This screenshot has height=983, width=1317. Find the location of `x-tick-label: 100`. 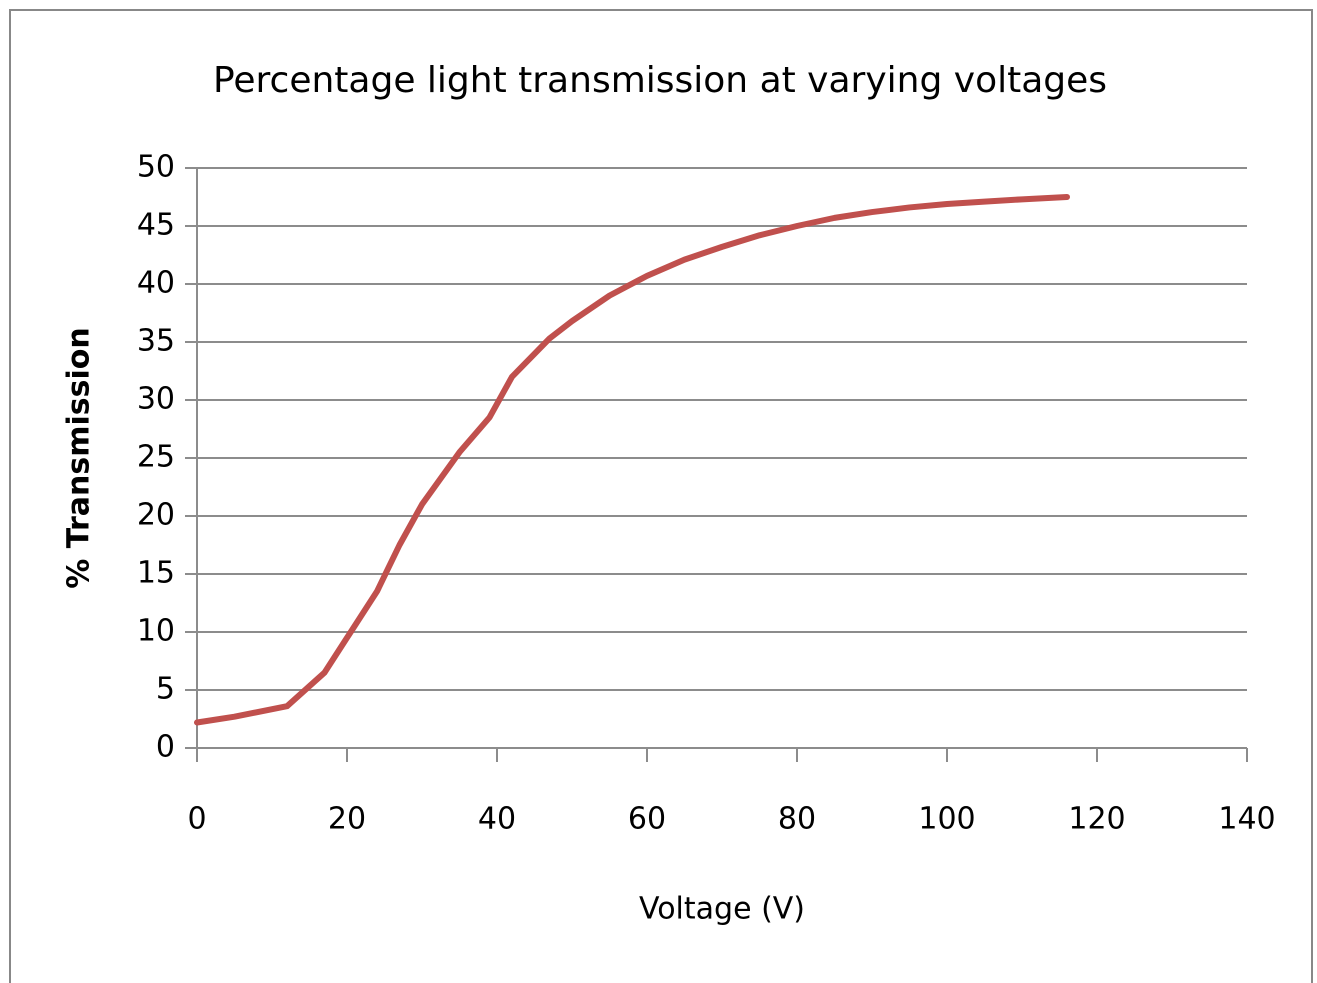

x-tick-label: 100 is located at coordinates (946, 819).